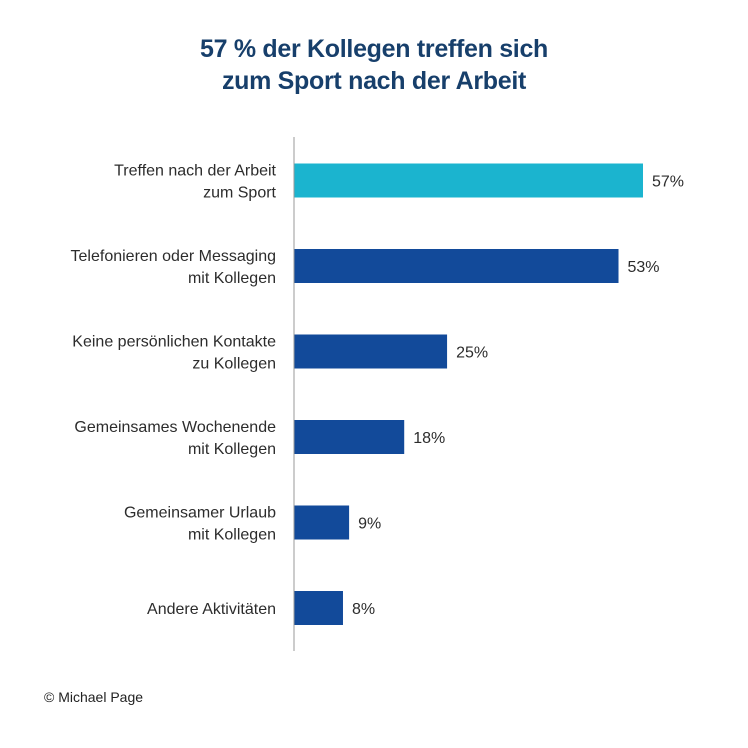 This screenshot has width=748, height=748. What do you see at coordinates (363, 609) in the screenshot?
I see `value-label-5: 8%` at bounding box center [363, 609].